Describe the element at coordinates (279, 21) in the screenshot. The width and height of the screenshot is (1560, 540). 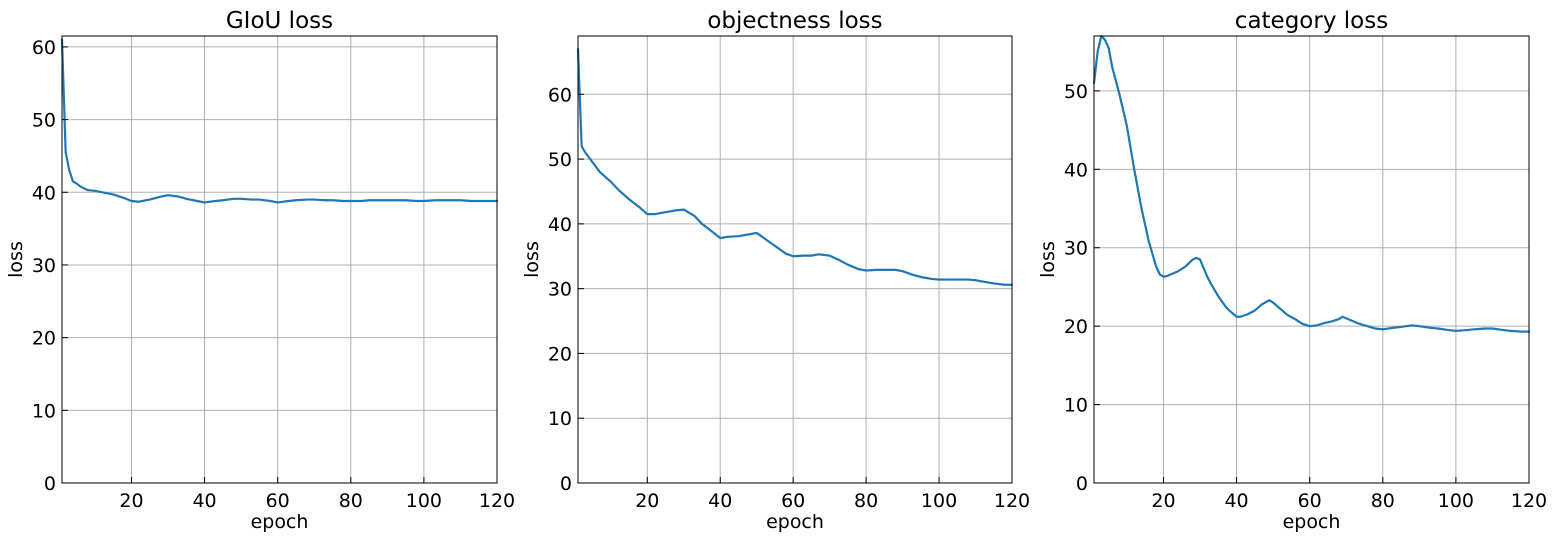
I see `chart-title: GIoU loss` at that location.